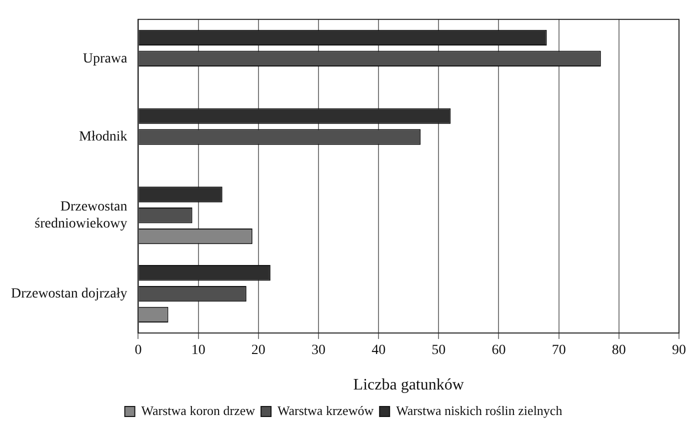 Image resolution: width=699 pixels, height=436 pixels. Describe the element at coordinates (81, 216) in the screenshot. I see `y-tick-label: Drzewostan średniowiekowy` at that location.